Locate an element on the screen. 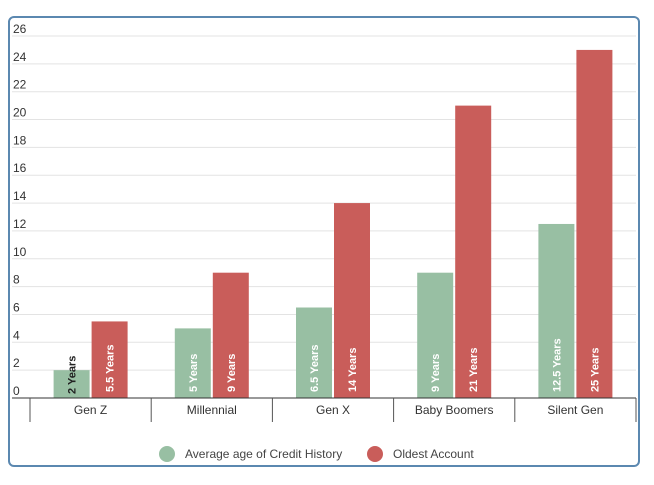 This screenshot has width=654, height=485. bar-data-label: 21 Years is located at coordinates (474, 370).